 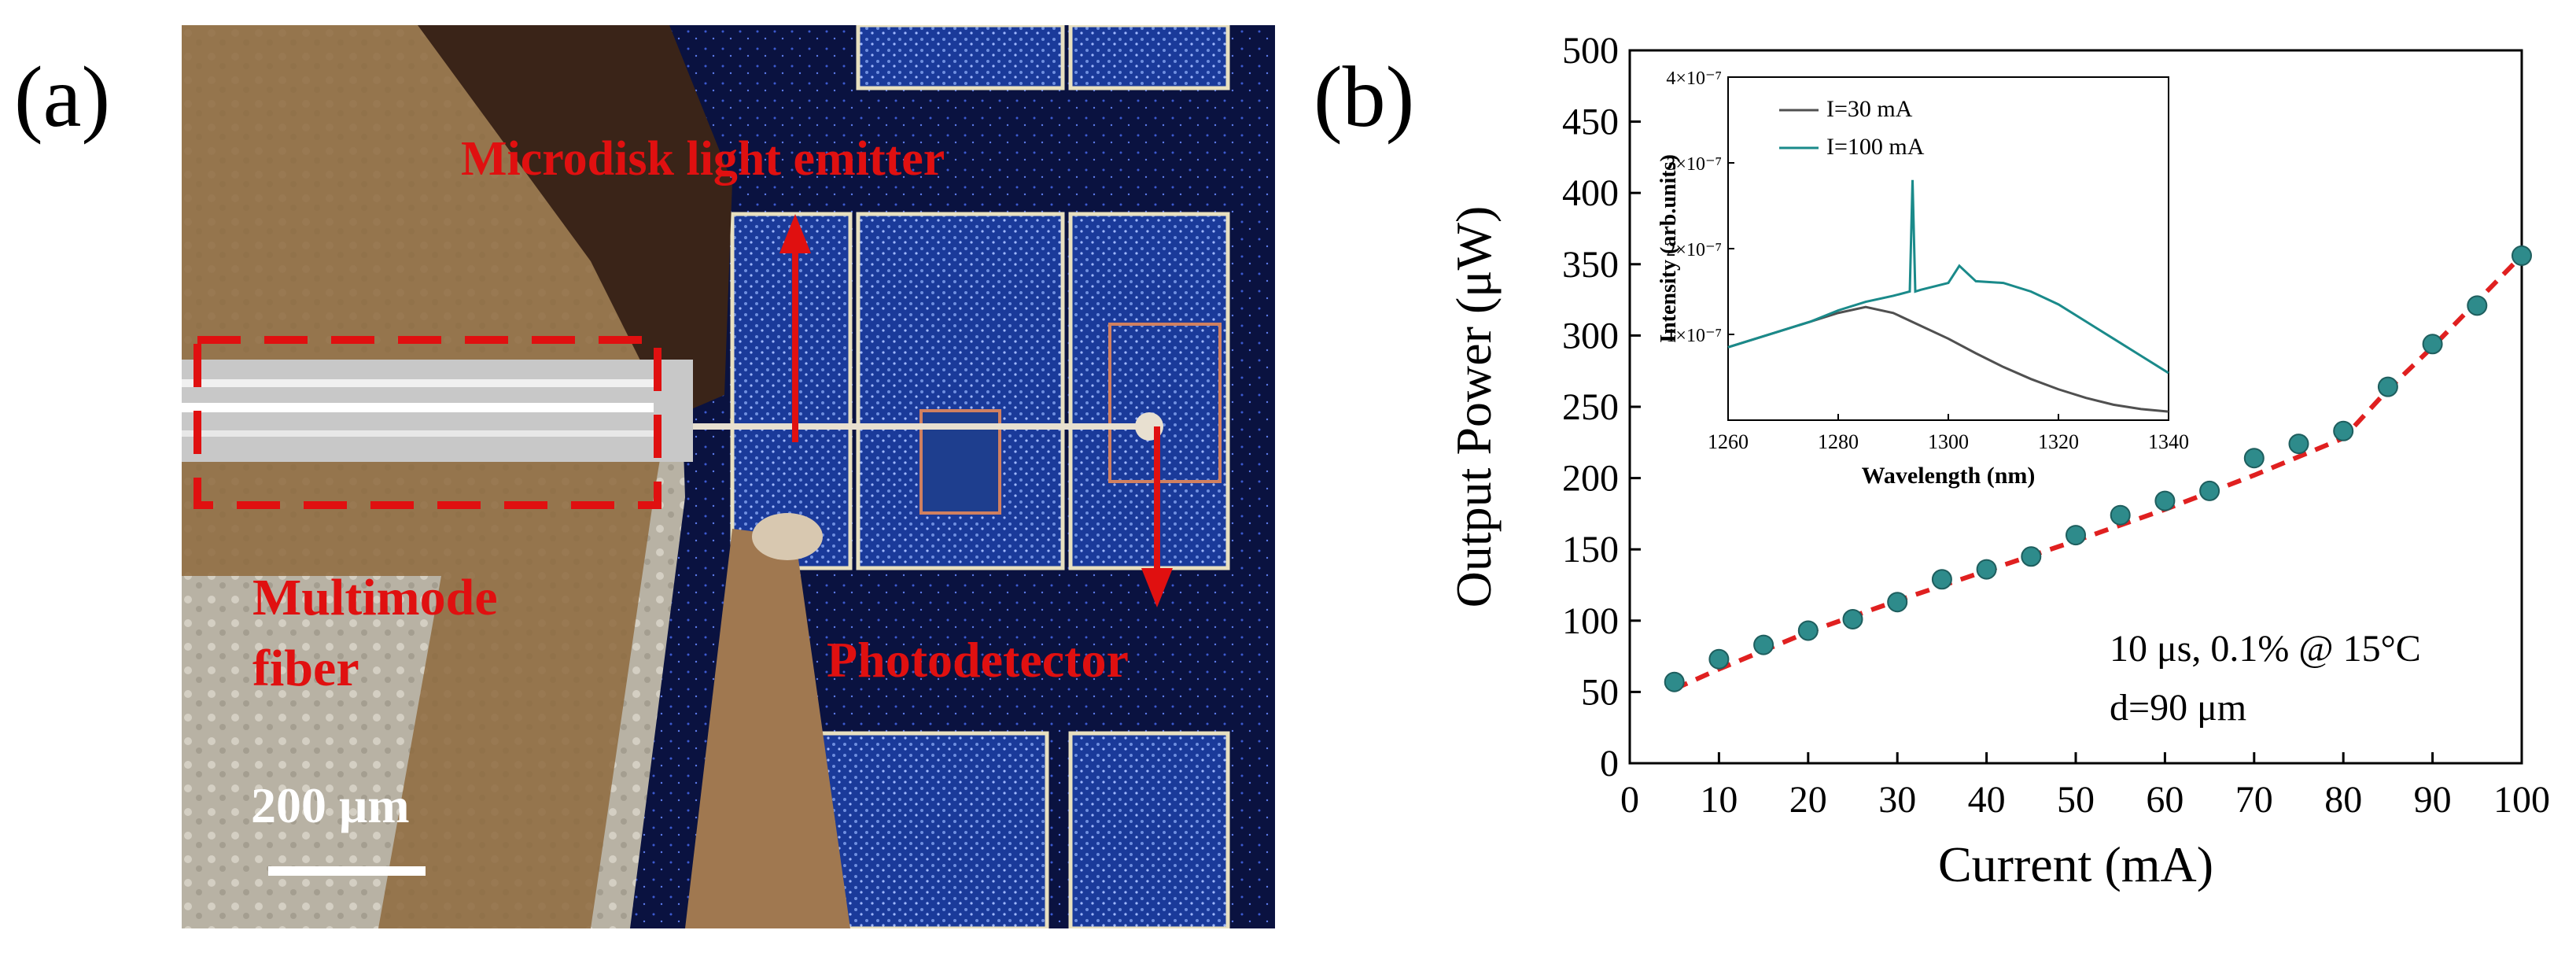 What do you see at coordinates (1694, 164) in the screenshot?
I see `inset-y-tick-label: 3×10⁻⁷` at bounding box center [1694, 164].